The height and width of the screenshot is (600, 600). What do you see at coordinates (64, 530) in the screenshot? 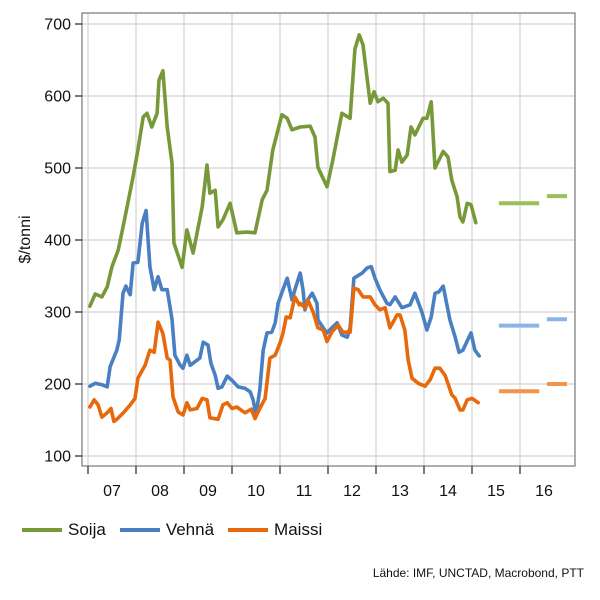
I see `legend-item-soija: Soija` at bounding box center [64, 530].